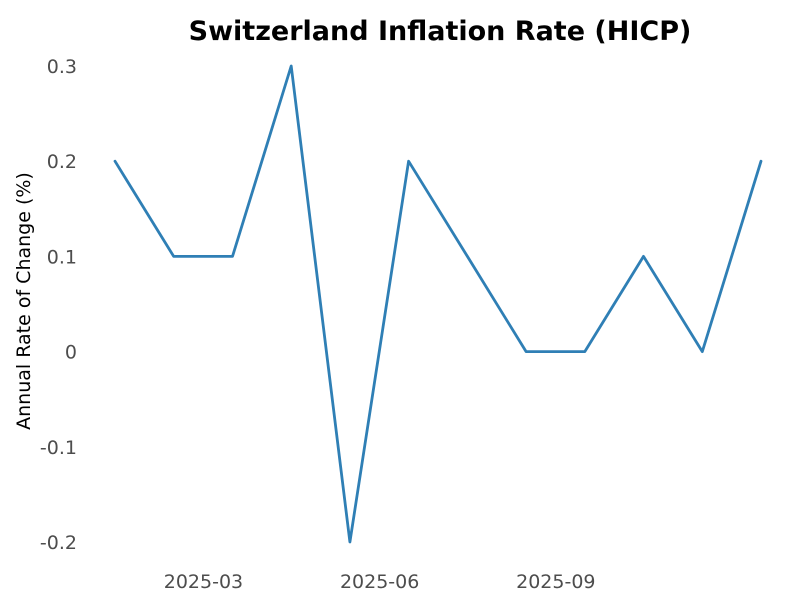  What do you see at coordinates (58, 305) in the screenshot?
I see `y-axis-ticks: 0.3 0.2 0.1 0 -0.1 -0.2` at bounding box center [58, 305].